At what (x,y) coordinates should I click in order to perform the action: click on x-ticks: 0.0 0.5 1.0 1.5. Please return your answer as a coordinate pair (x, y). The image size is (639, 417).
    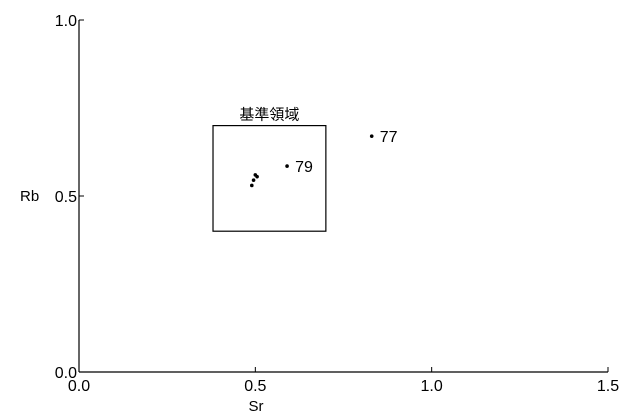
    Looking at the image, I should click on (343, 381).